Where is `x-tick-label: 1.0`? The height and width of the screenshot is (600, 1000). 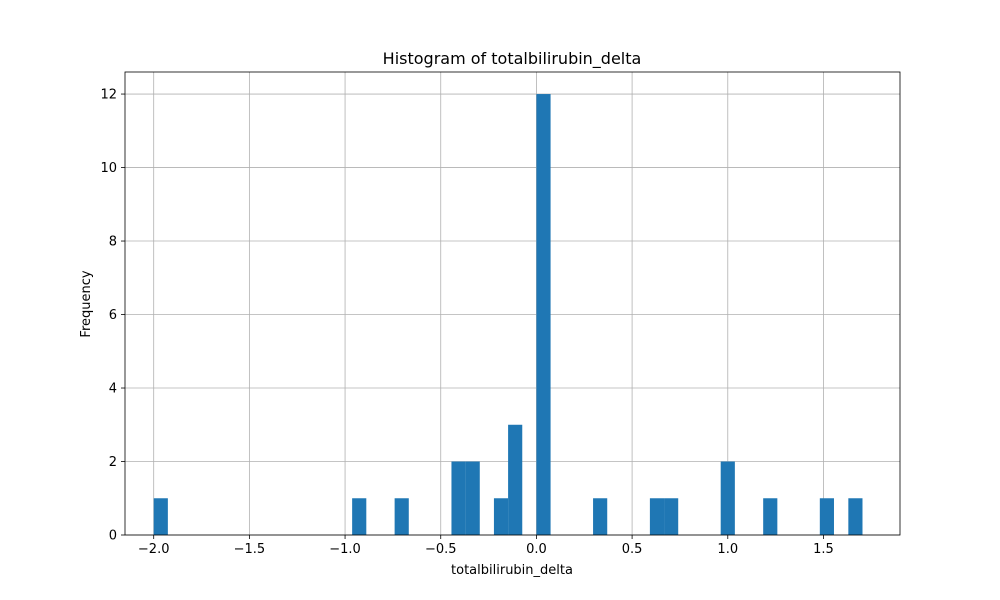 x-tick-label: 1.0 is located at coordinates (727, 549).